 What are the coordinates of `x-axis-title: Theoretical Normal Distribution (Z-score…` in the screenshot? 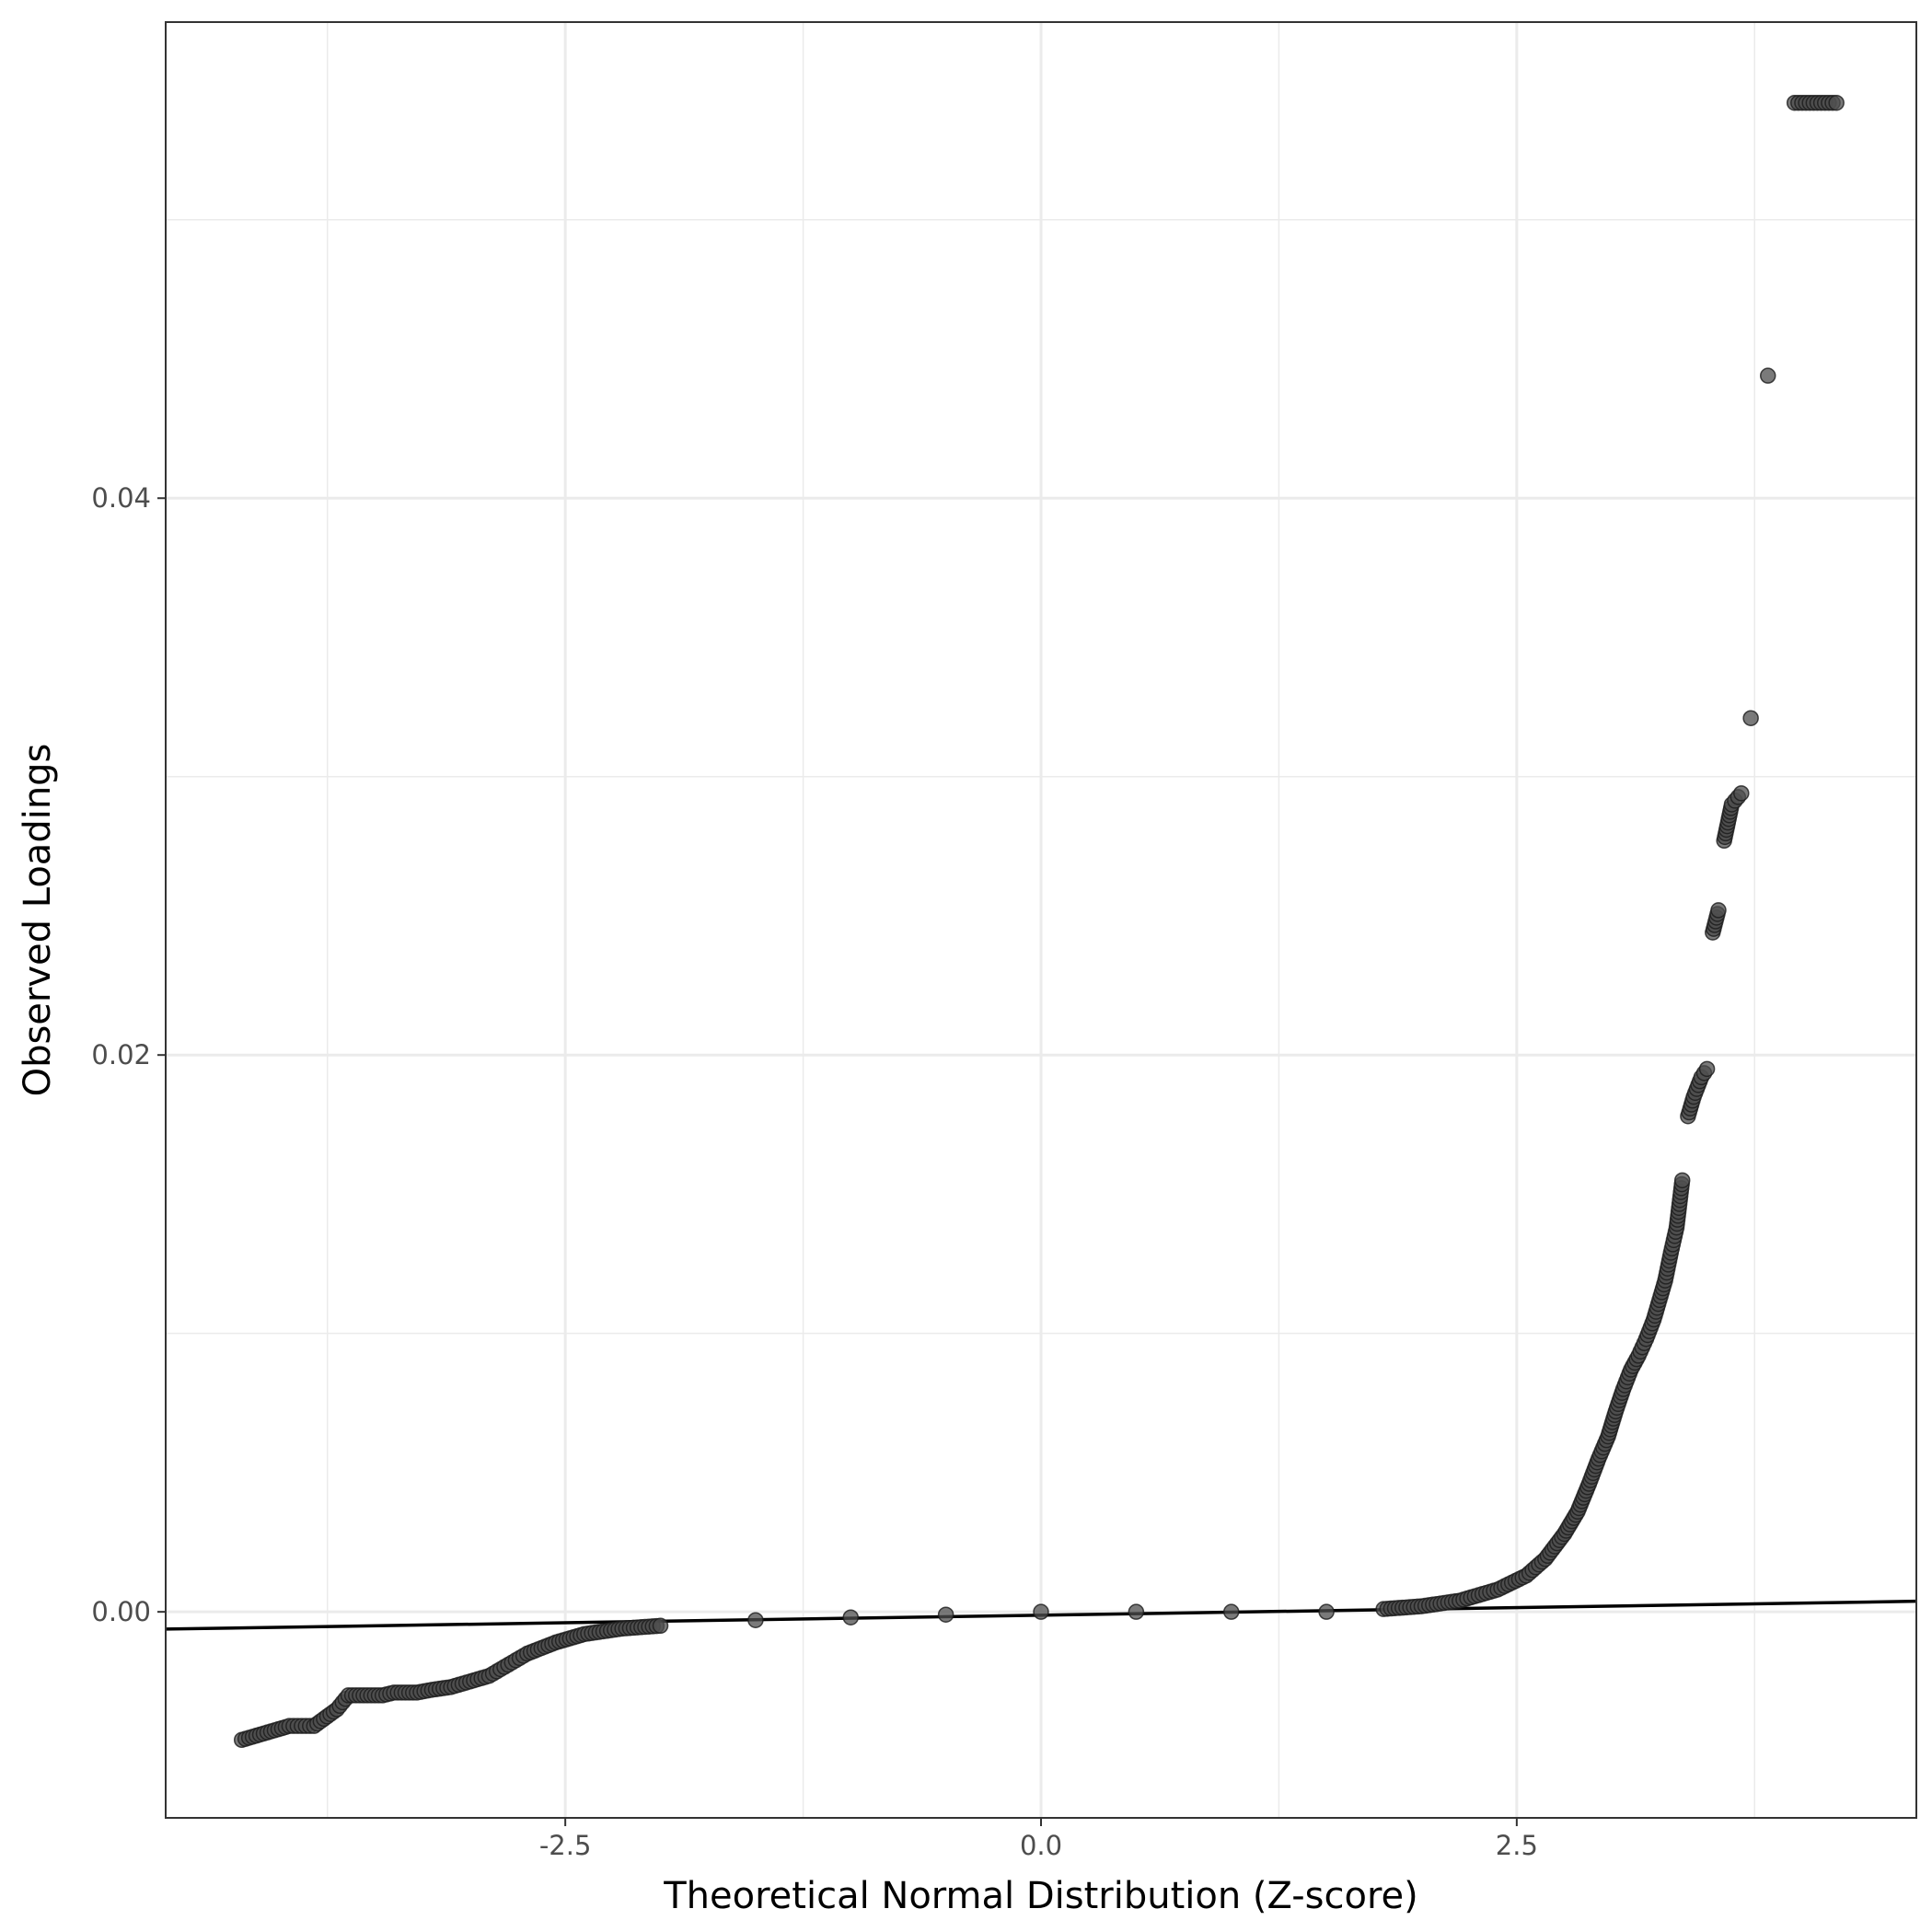 It's located at (1040, 1896).